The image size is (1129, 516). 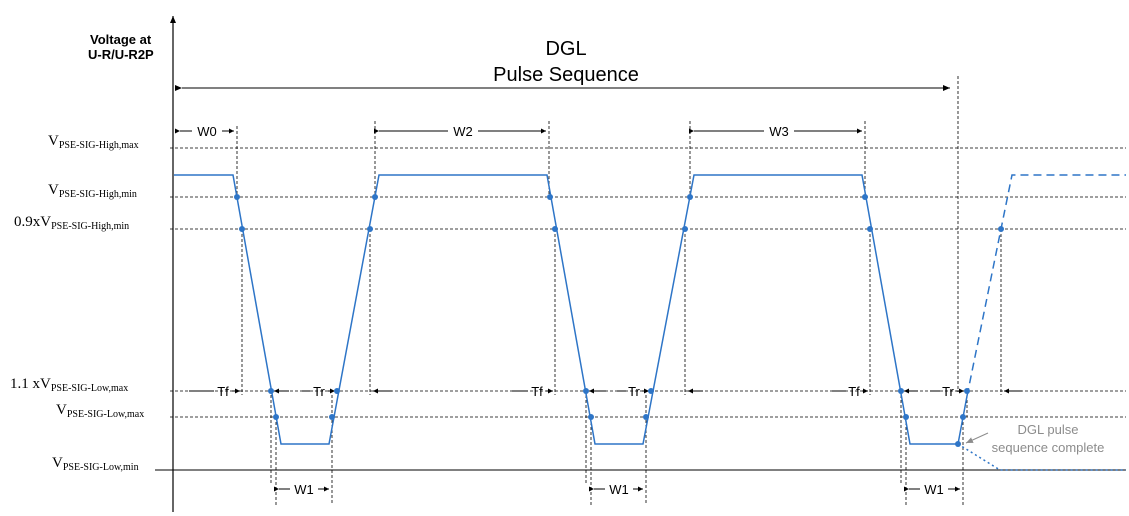 What do you see at coordinates (977, 438) in the screenshot?
I see `annotation-arrow` at bounding box center [977, 438].